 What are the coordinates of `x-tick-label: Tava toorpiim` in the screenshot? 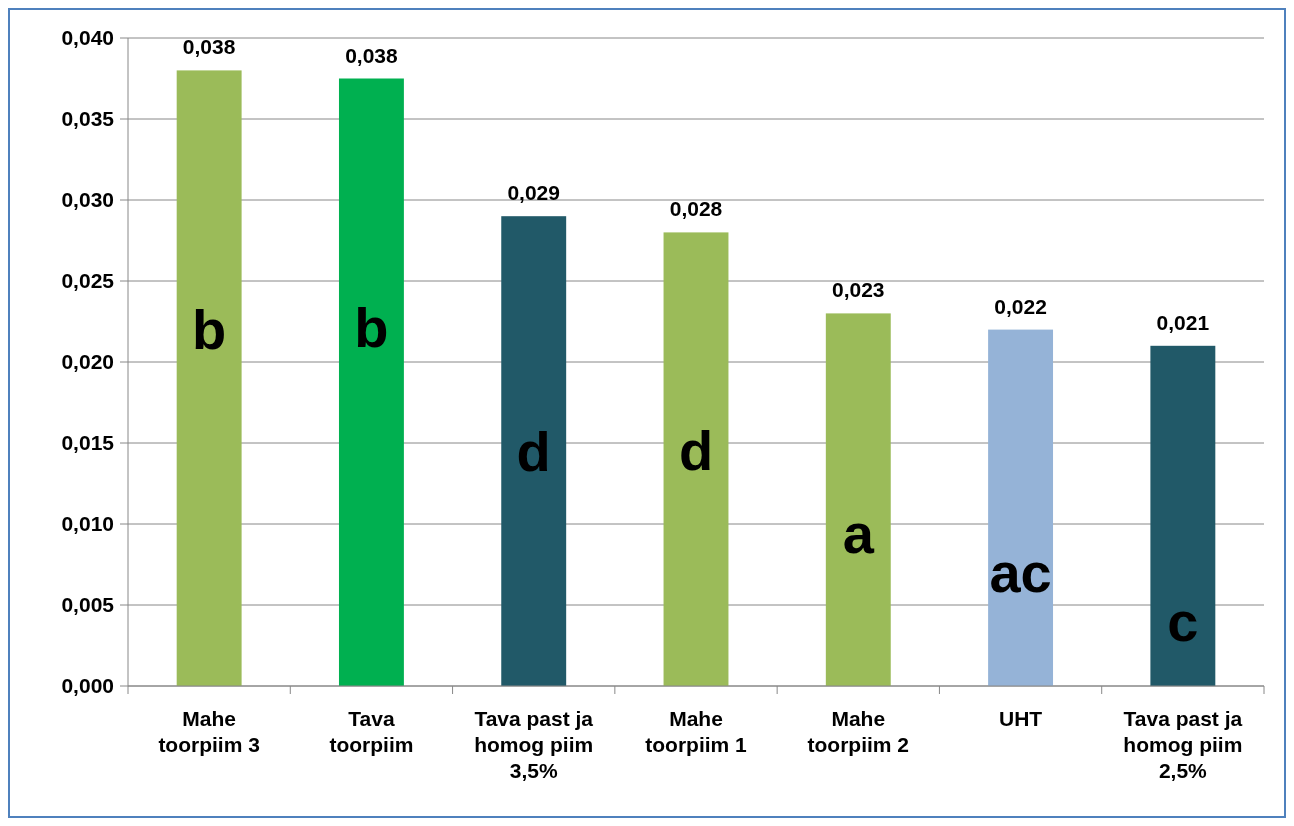 It's located at (371, 731).